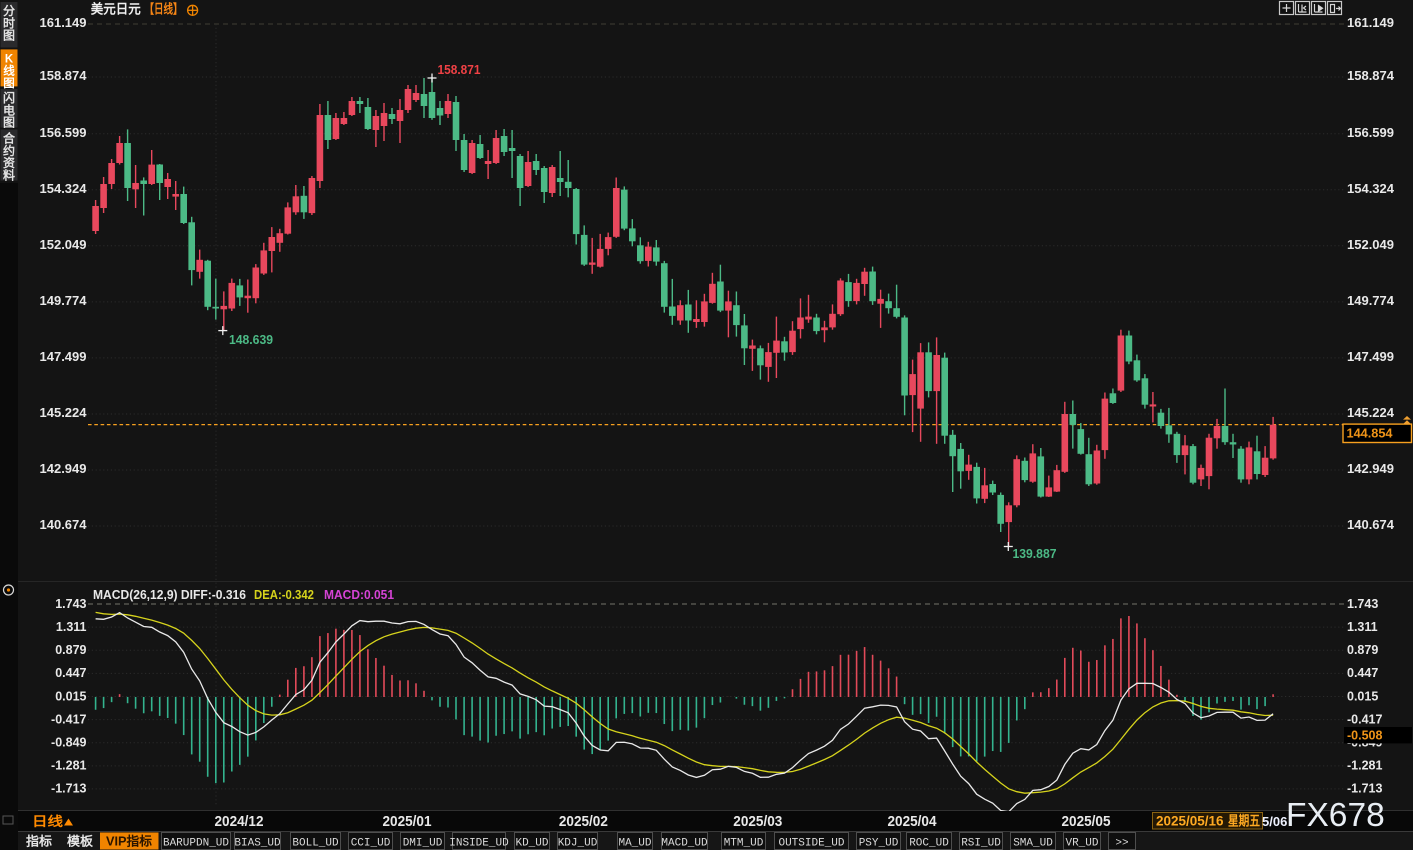 The image size is (1413, 850). What do you see at coordinates (1244, 821) in the screenshot?
I see `svg-text: 星期五` at bounding box center [1244, 821].